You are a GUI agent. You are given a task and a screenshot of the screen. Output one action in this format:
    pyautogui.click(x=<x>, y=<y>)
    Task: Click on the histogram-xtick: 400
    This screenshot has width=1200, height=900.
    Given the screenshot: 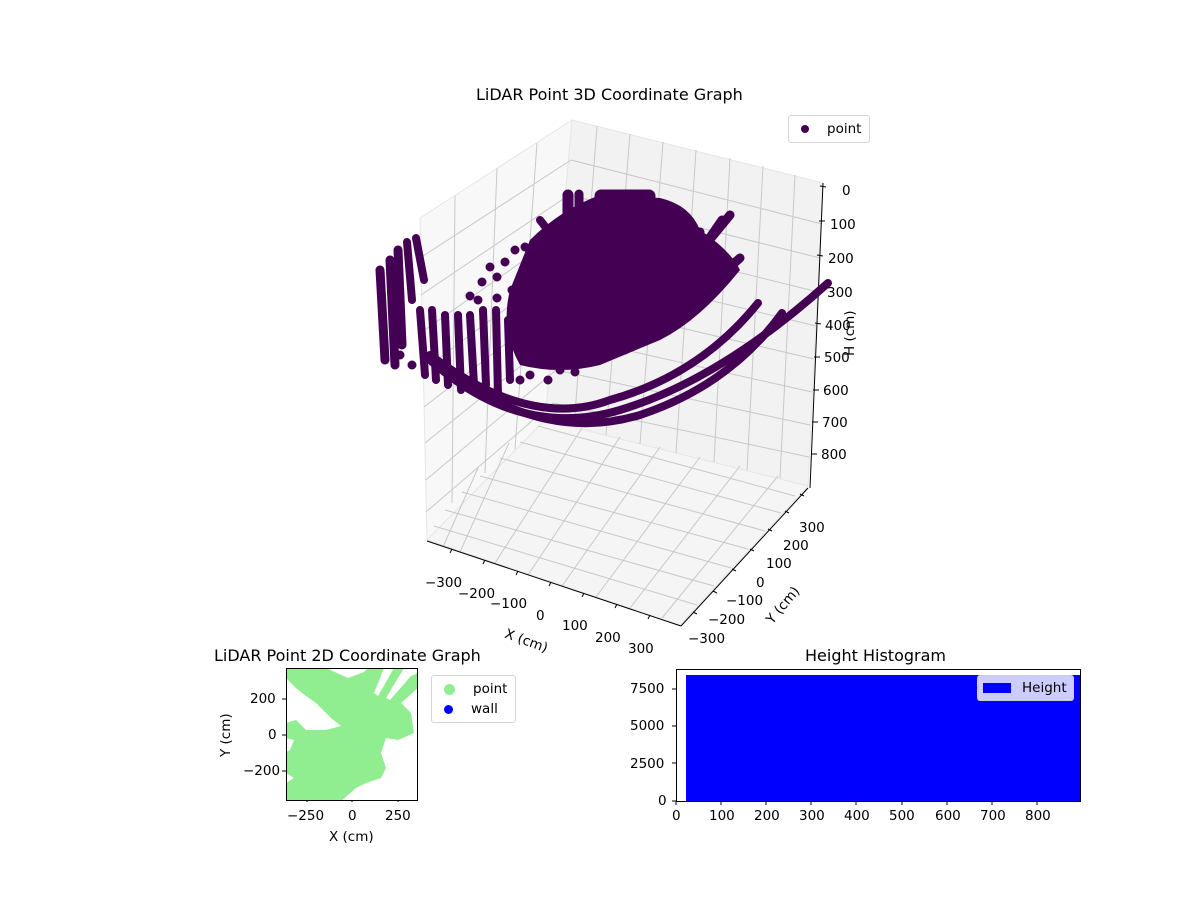 What is the action you would take?
    pyautogui.click(x=857, y=816)
    